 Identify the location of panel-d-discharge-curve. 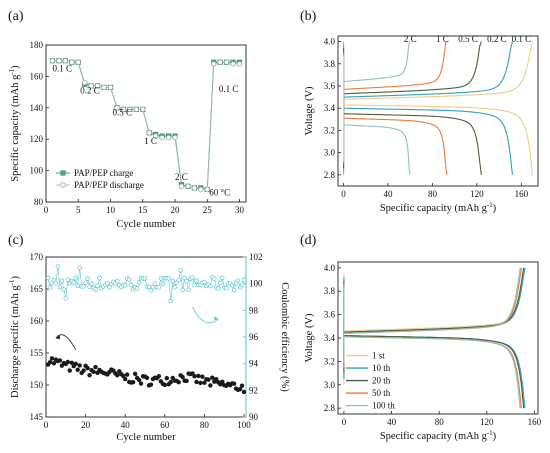
(432, 348).